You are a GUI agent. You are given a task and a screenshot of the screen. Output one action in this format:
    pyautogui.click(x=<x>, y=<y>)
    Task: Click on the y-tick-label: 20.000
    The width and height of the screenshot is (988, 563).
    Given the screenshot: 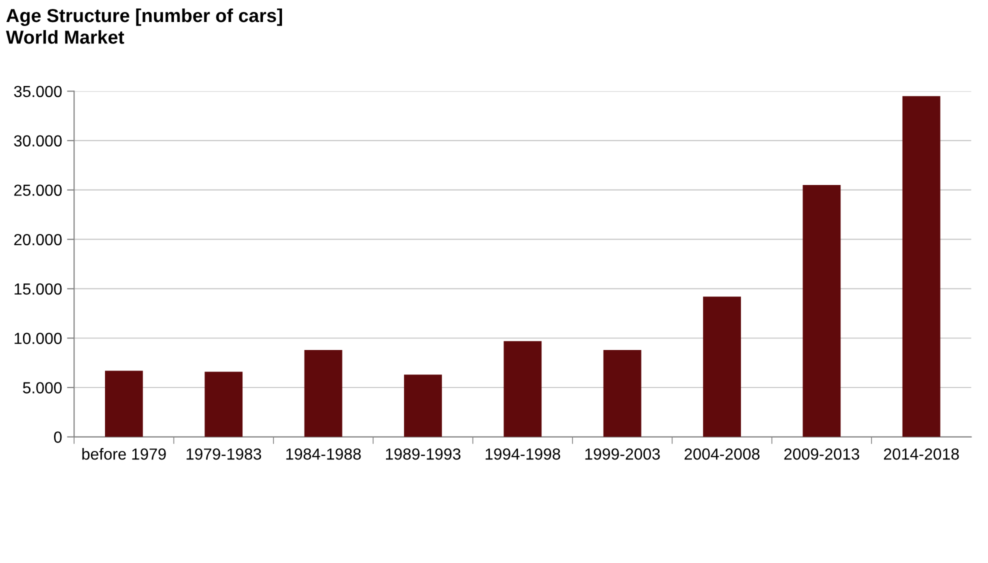 What is the action you would take?
    pyautogui.click(x=38, y=240)
    